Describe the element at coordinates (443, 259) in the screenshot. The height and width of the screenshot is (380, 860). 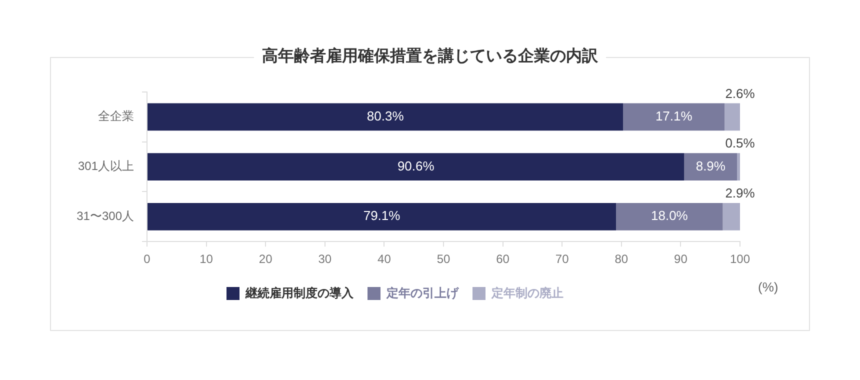
I see `x-tick-label: 50` at that location.